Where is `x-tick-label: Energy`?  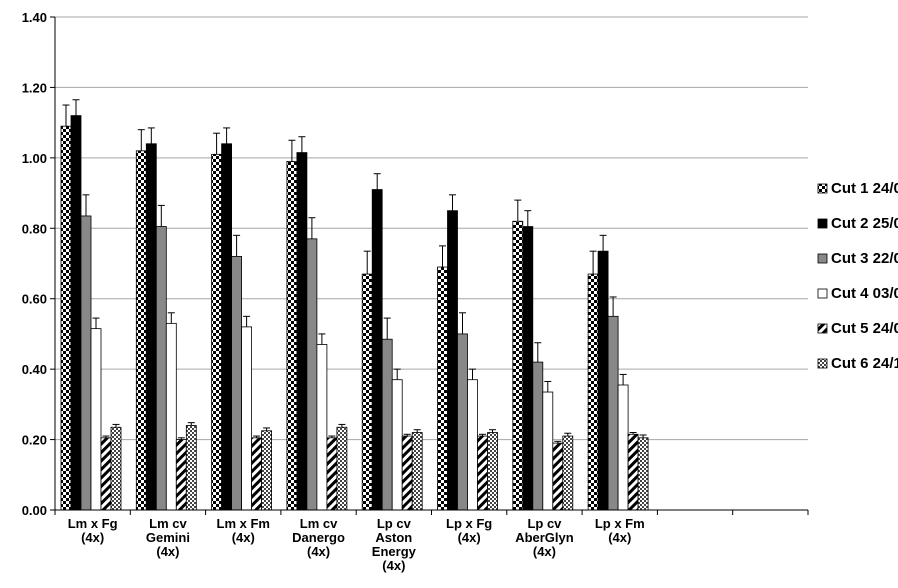
x-tick-label: Energy is located at coordinates (394, 551).